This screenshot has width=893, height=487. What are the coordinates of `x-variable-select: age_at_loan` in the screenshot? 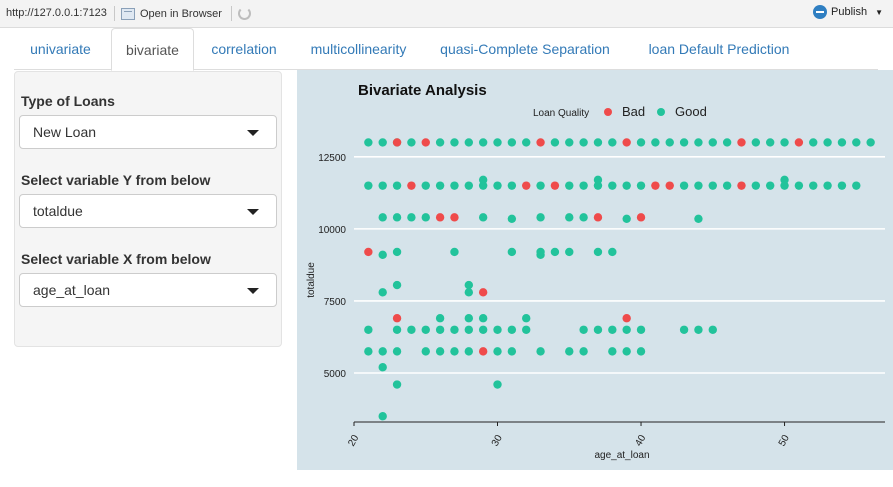 It's located at (148, 290).